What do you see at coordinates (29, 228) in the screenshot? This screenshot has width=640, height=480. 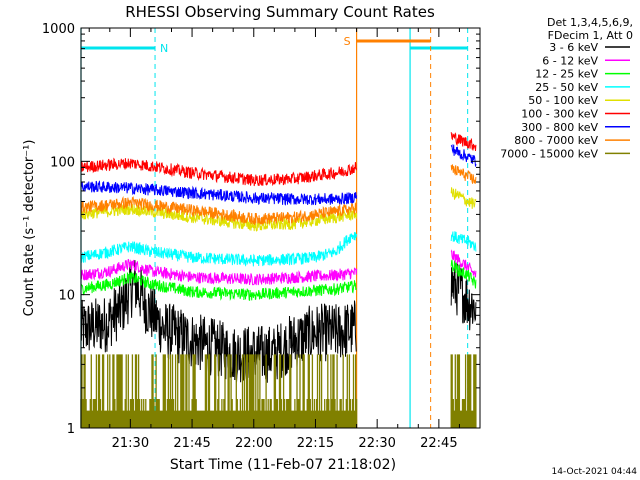 I see `y-axis-label: Count Rate (s⁻¹ detector⁻¹)` at bounding box center [29, 228].